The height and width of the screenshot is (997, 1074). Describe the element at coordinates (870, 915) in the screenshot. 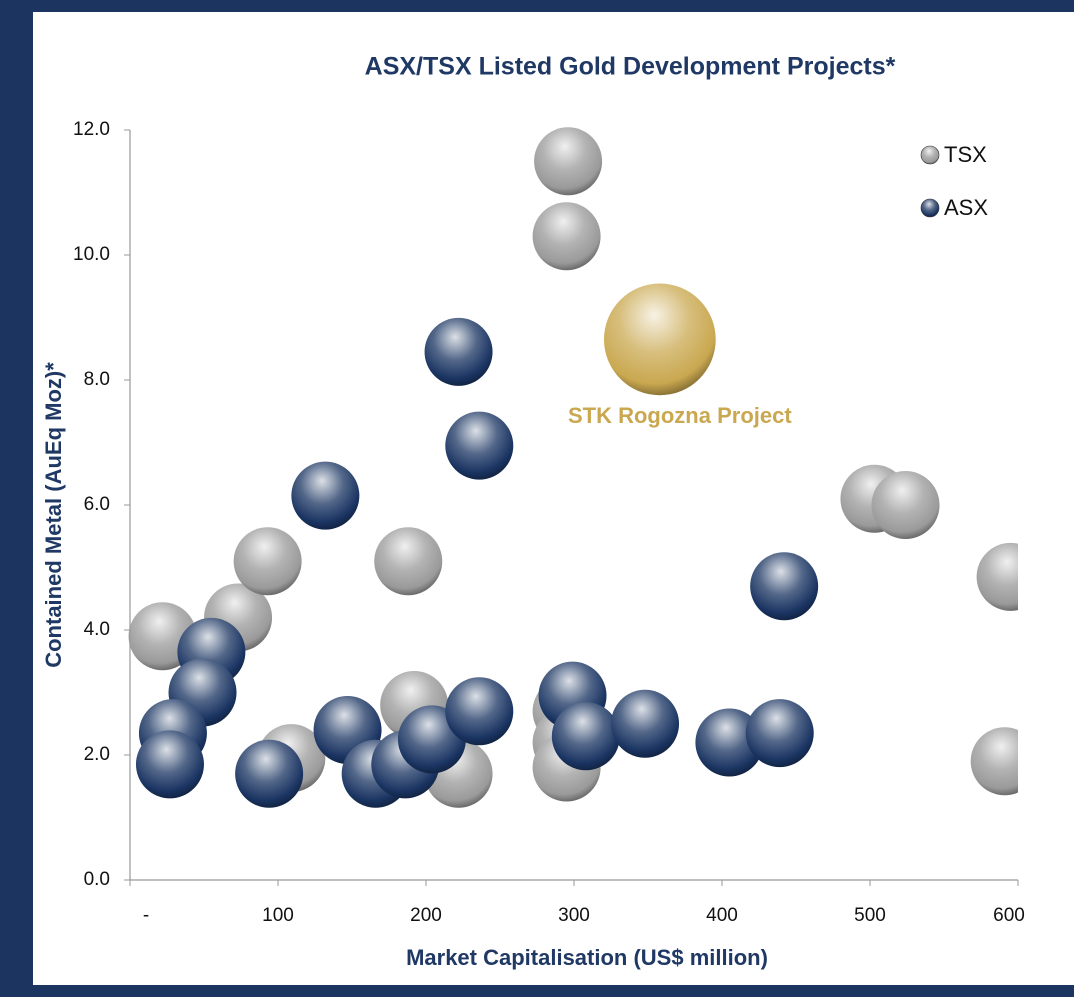

I see `x-tick-label: 500` at that location.